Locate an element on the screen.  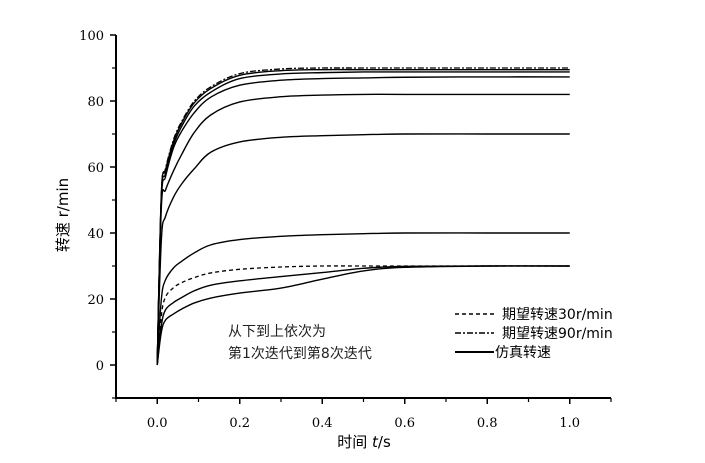
y-axis-label: 转速 r/min is located at coordinates (63, 215).